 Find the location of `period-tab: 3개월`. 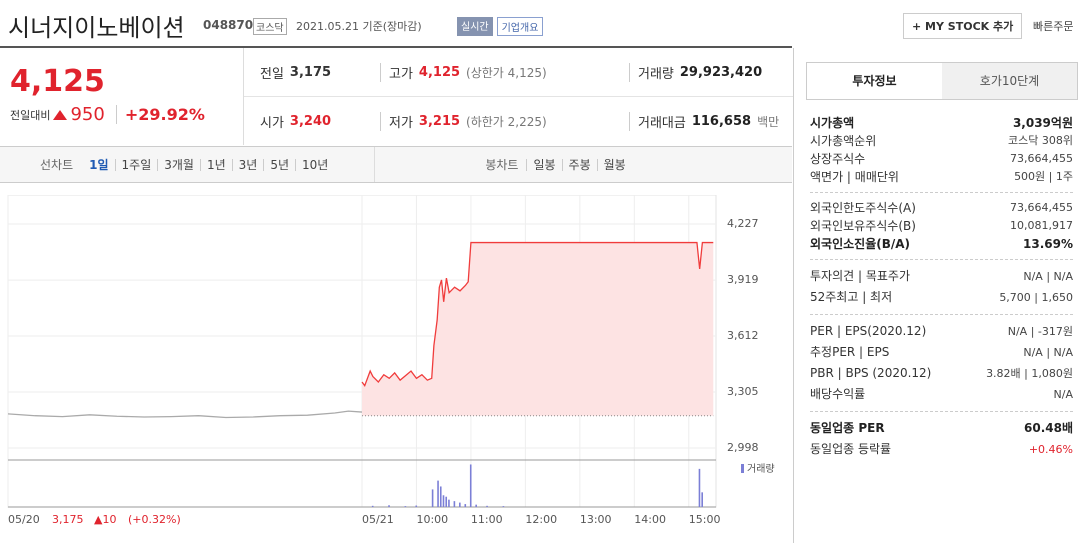

period-tab: 3개월 is located at coordinates (178, 164).